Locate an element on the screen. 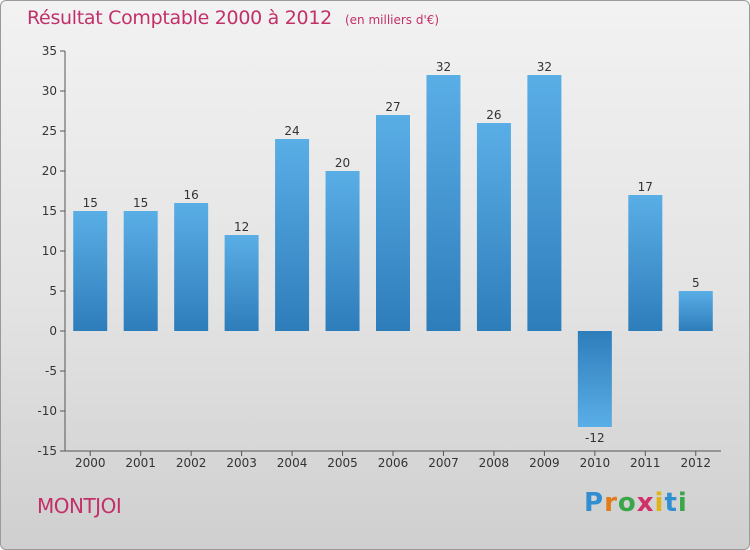 Image resolution: width=750 pixels, height=550 pixels. proxiti-logo-letter: r is located at coordinates (611, 503).